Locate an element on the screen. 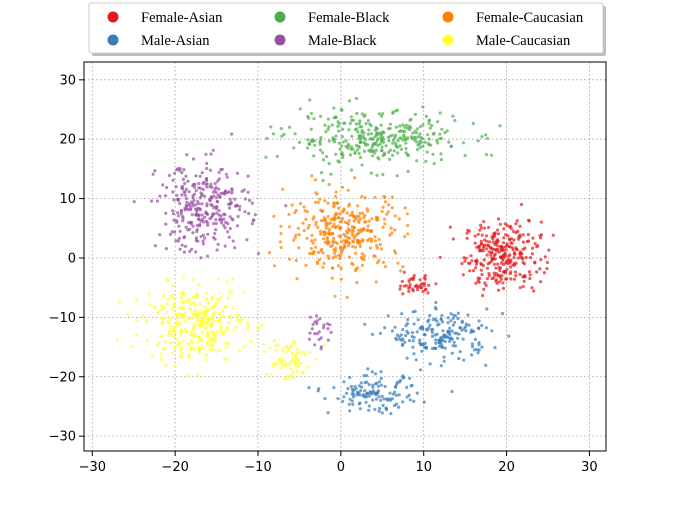  series-female-caucasian is located at coordinates (338, 237).